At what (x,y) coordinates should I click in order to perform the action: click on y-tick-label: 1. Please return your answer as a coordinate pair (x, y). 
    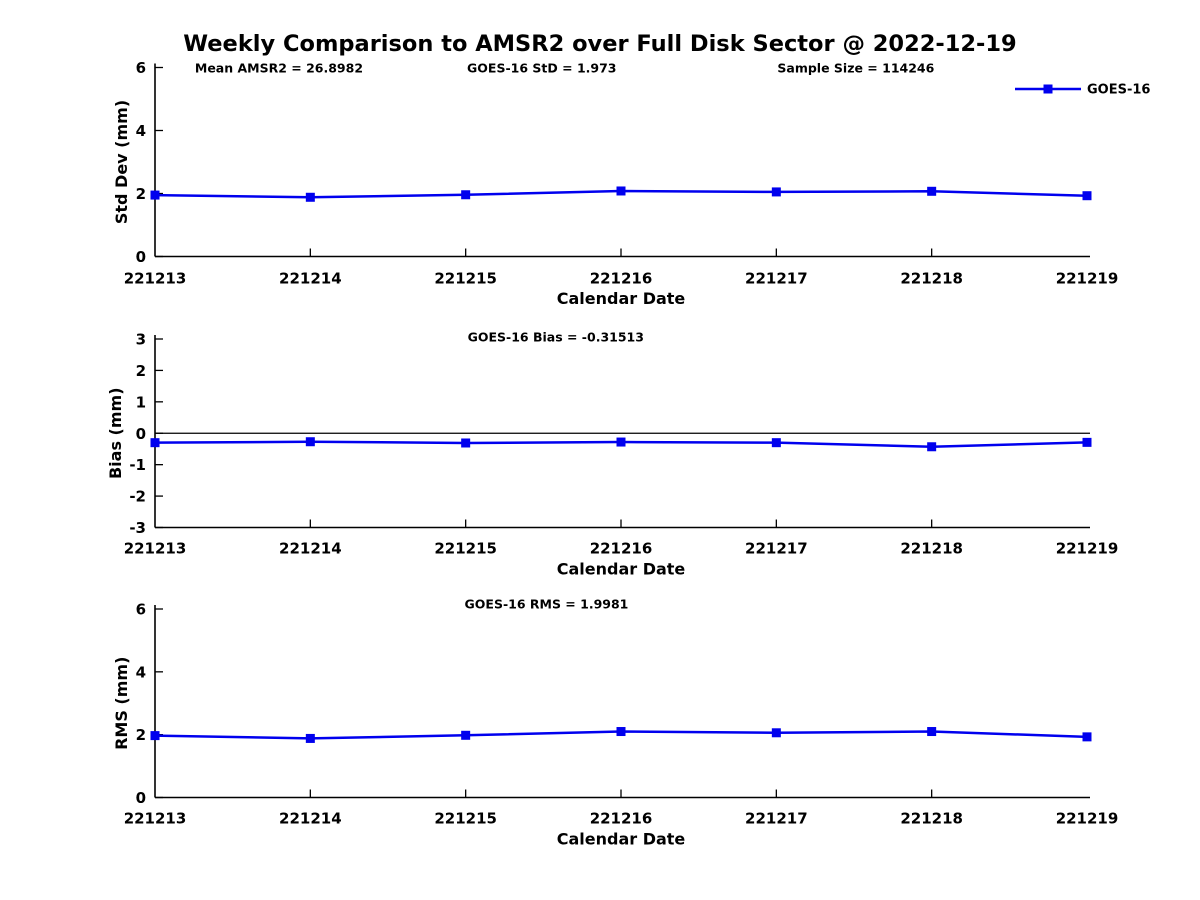
    Looking at the image, I should click on (141, 402).